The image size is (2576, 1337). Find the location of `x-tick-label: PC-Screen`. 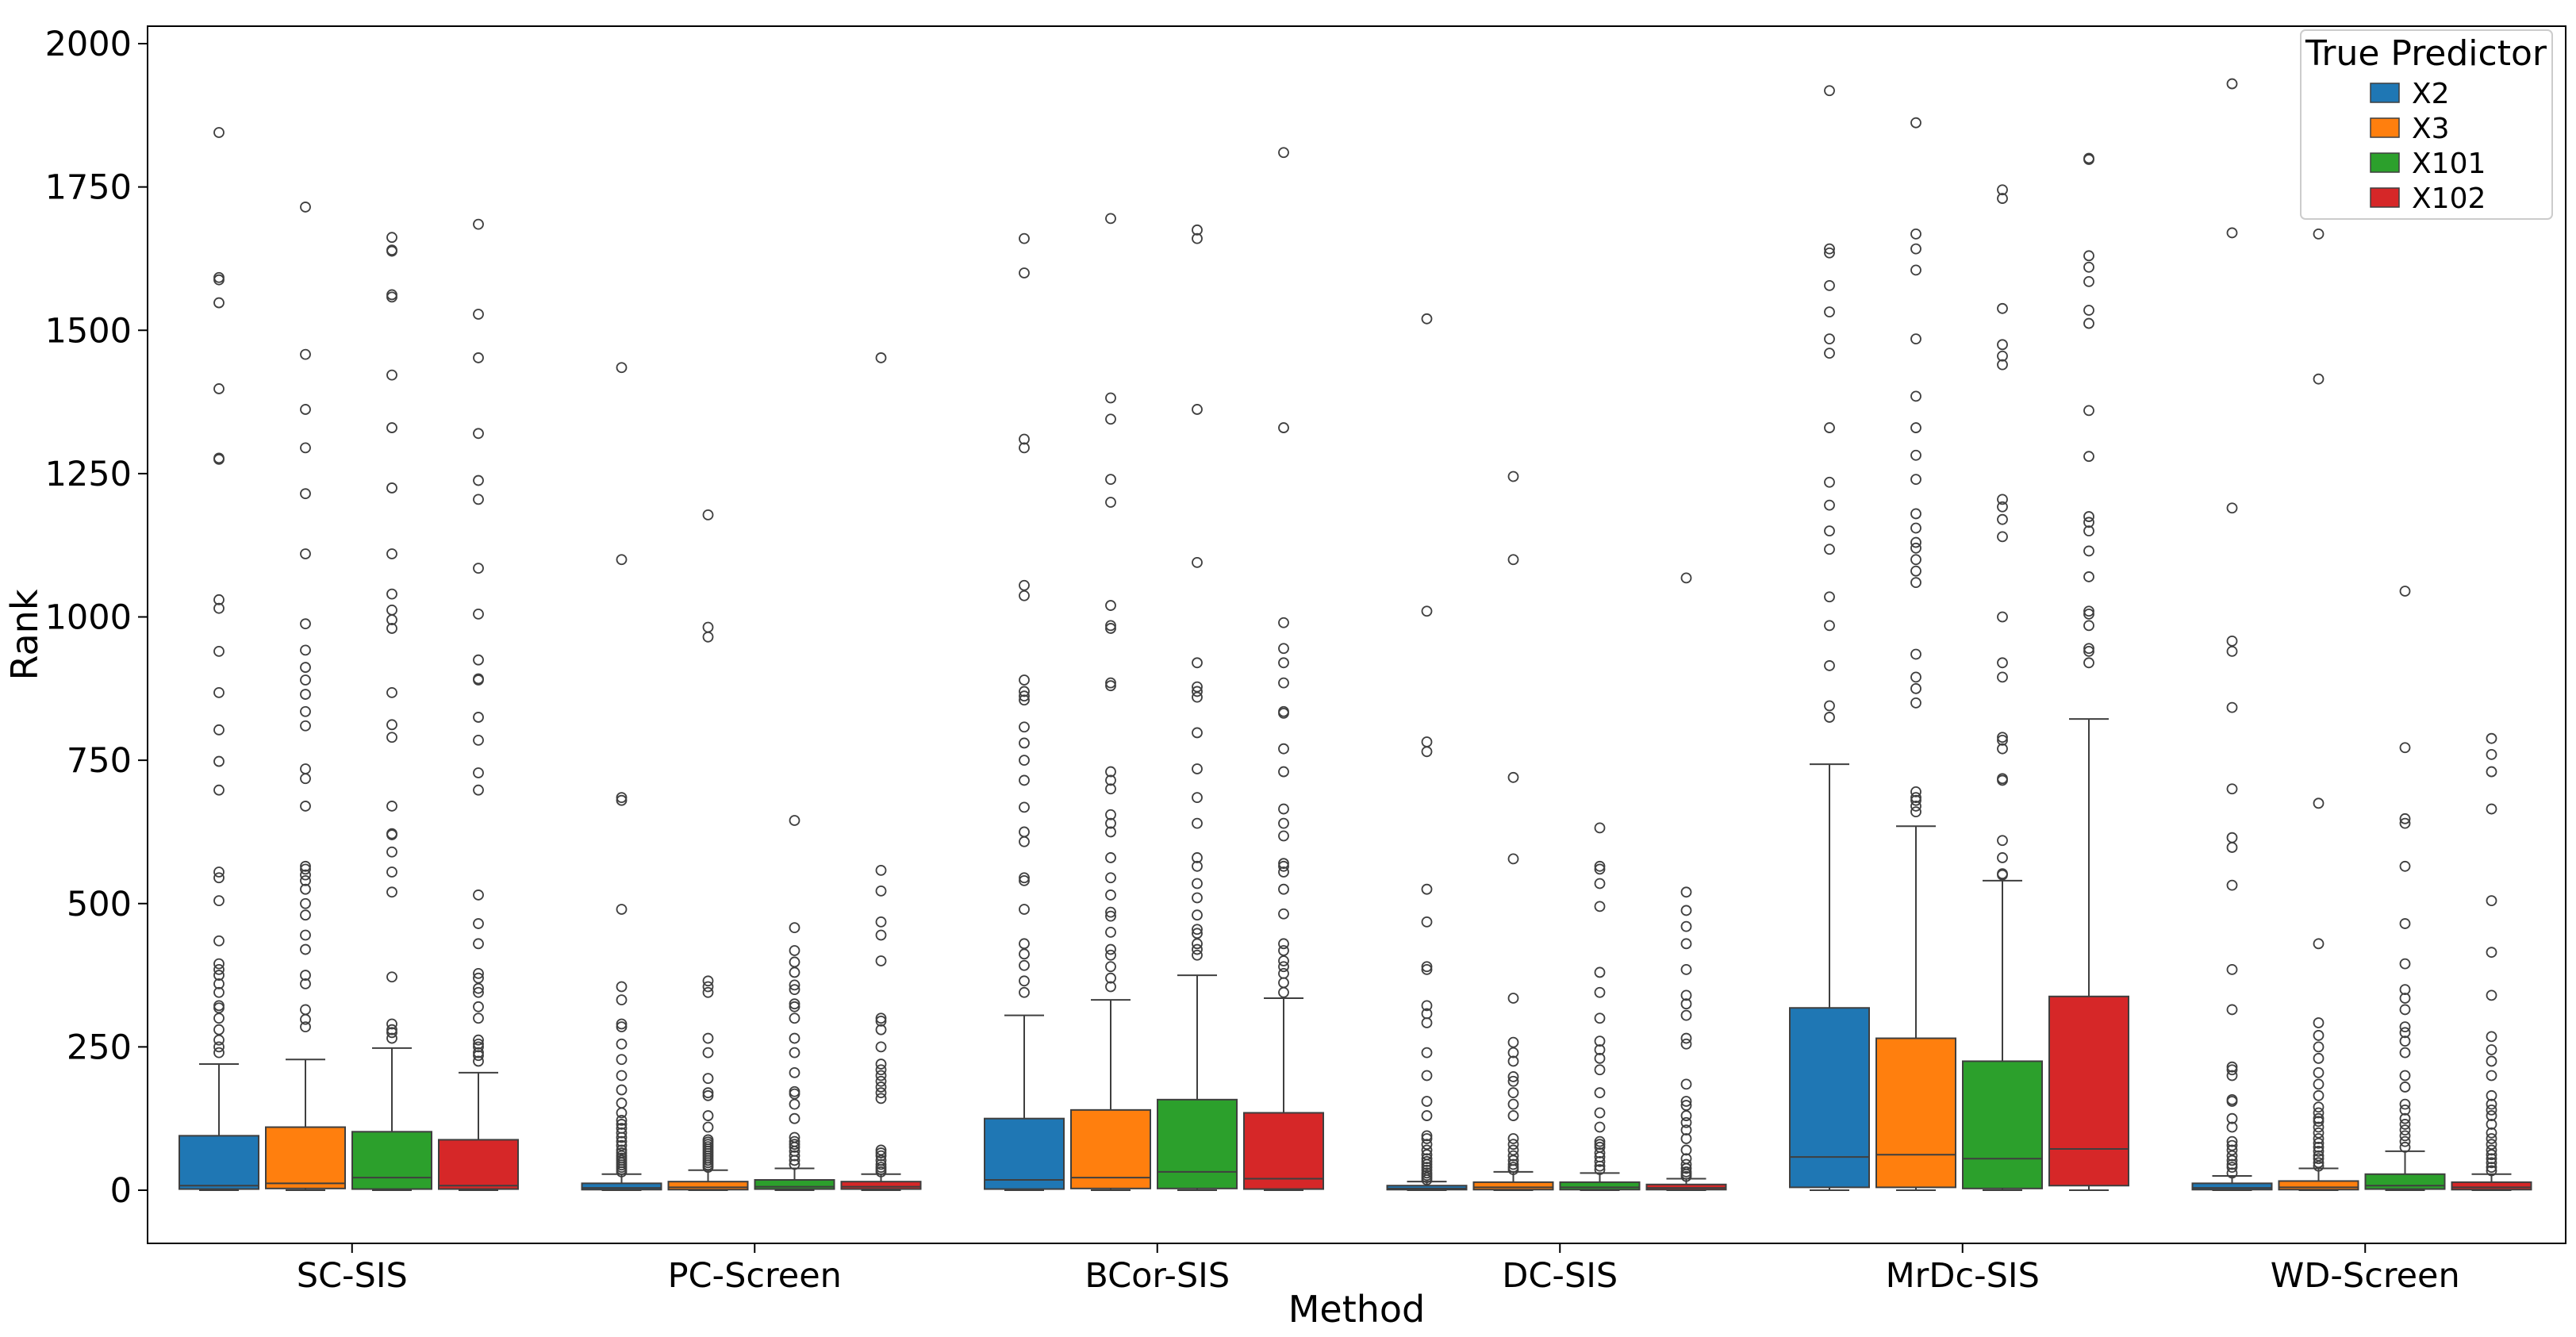

x-tick-label: PC-Screen is located at coordinates (755, 1276).